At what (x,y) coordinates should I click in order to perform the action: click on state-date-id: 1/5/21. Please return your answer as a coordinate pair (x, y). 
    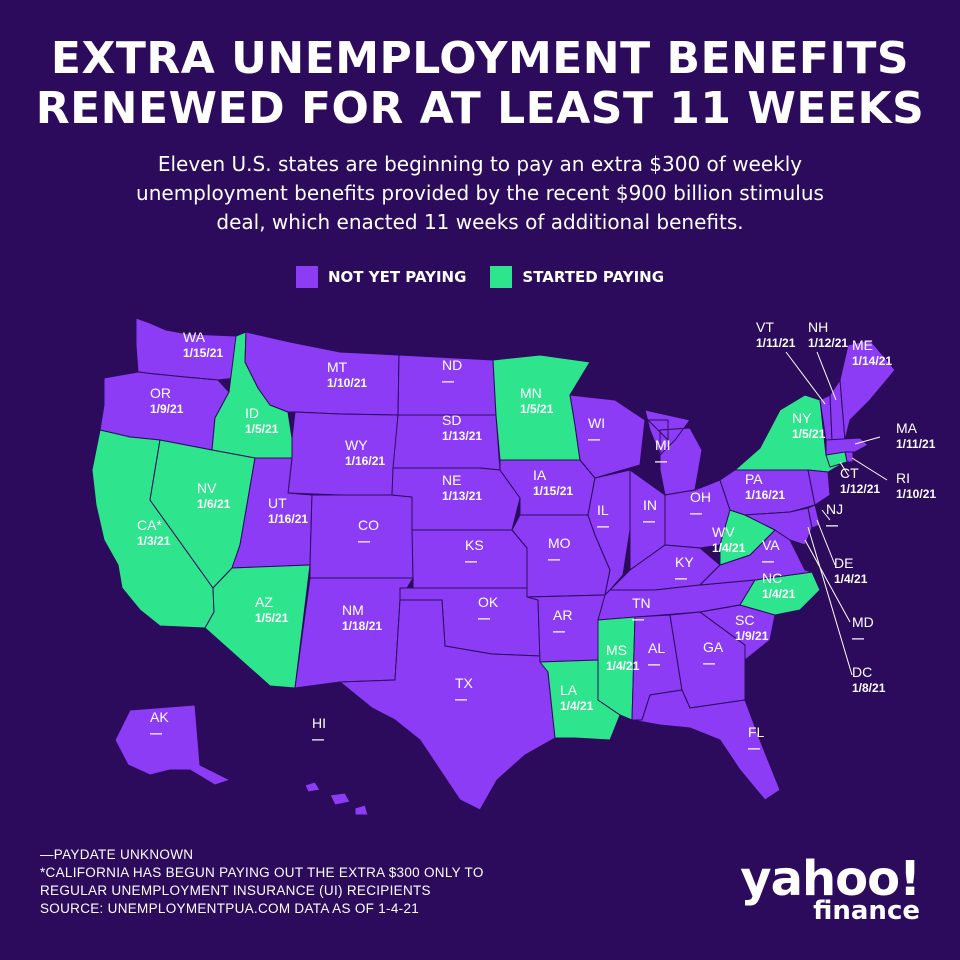
    Looking at the image, I should click on (262, 429).